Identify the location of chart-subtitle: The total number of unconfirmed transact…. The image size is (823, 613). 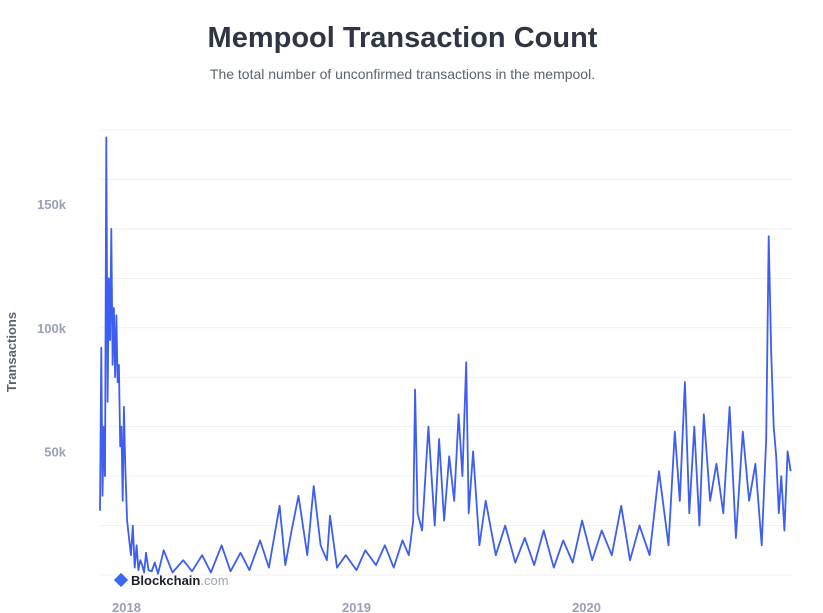
(402, 74).